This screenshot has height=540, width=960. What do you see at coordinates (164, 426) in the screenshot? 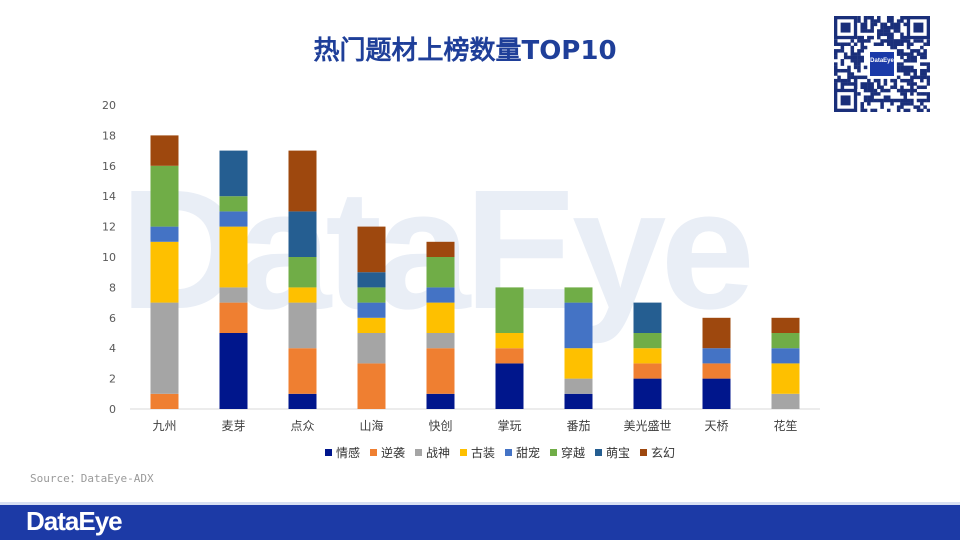
I see `x-tick-label: 九州` at bounding box center [164, 426].